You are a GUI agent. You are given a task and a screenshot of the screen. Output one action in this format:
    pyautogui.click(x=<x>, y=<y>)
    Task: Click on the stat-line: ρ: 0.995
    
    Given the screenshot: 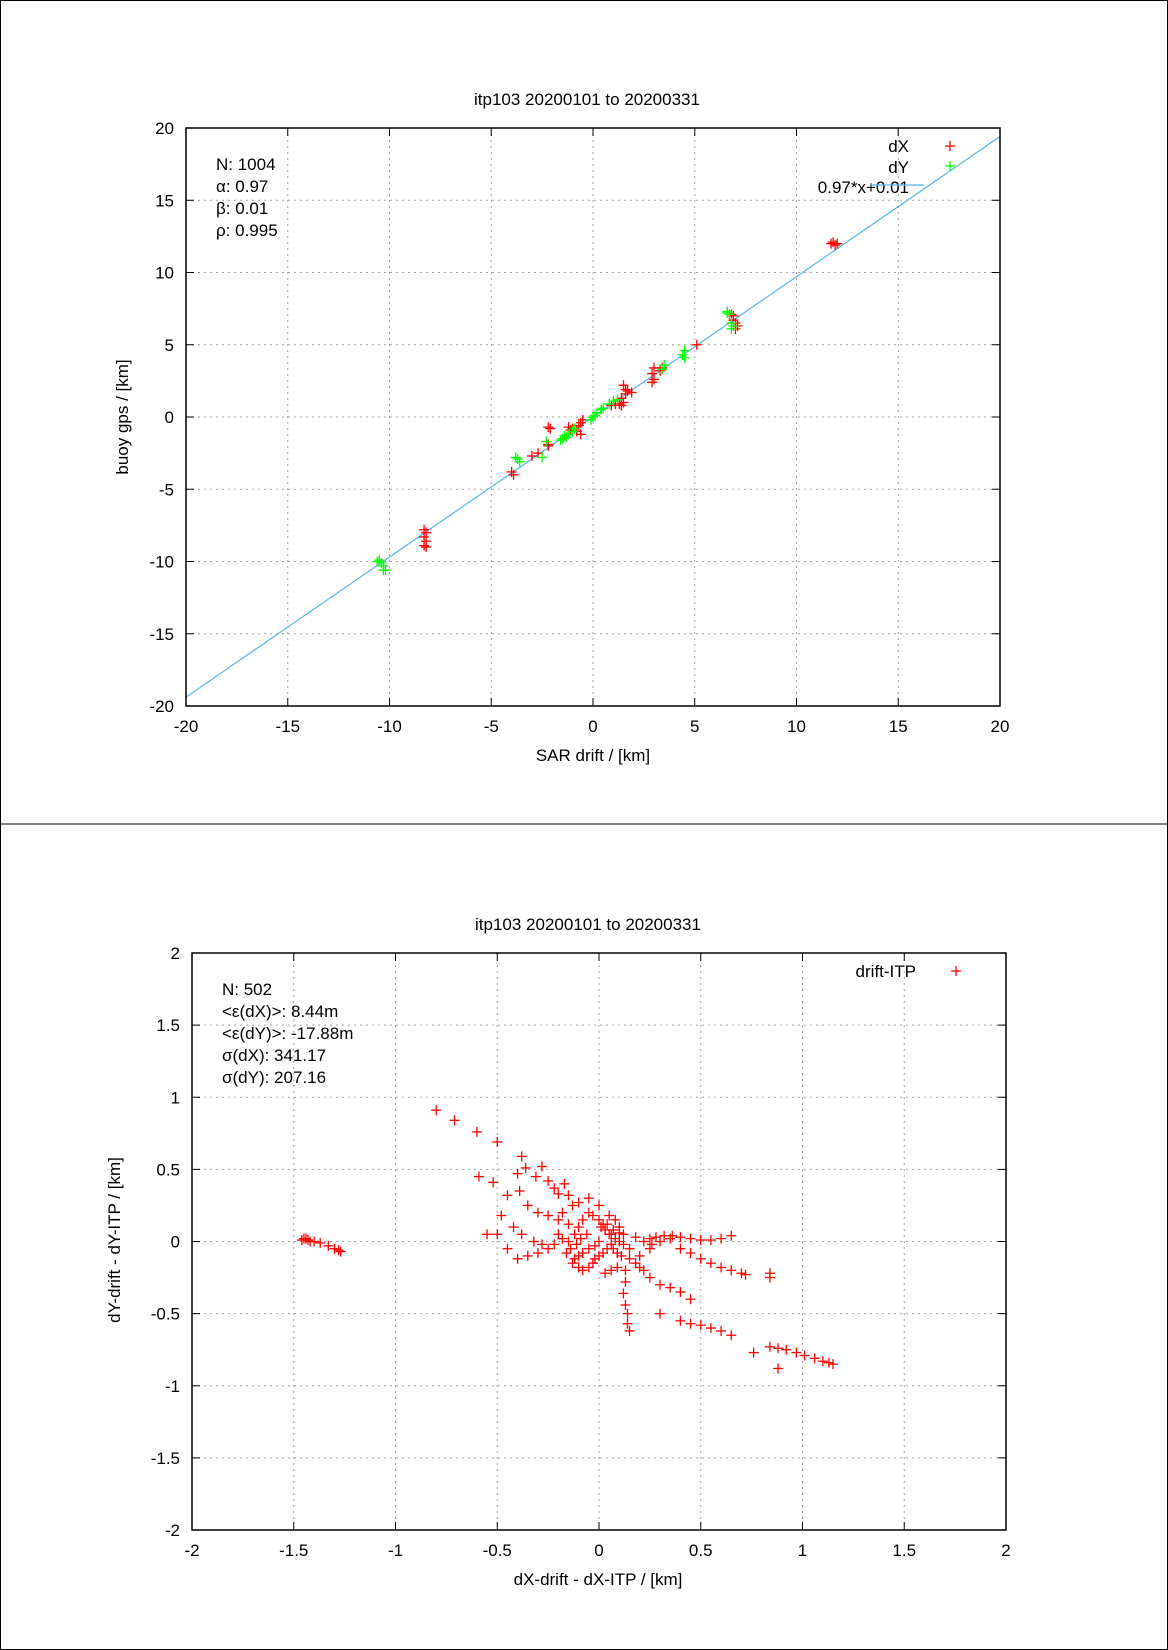 What is the action you would take?
    pyautogui.click(x=247, y=230)
    